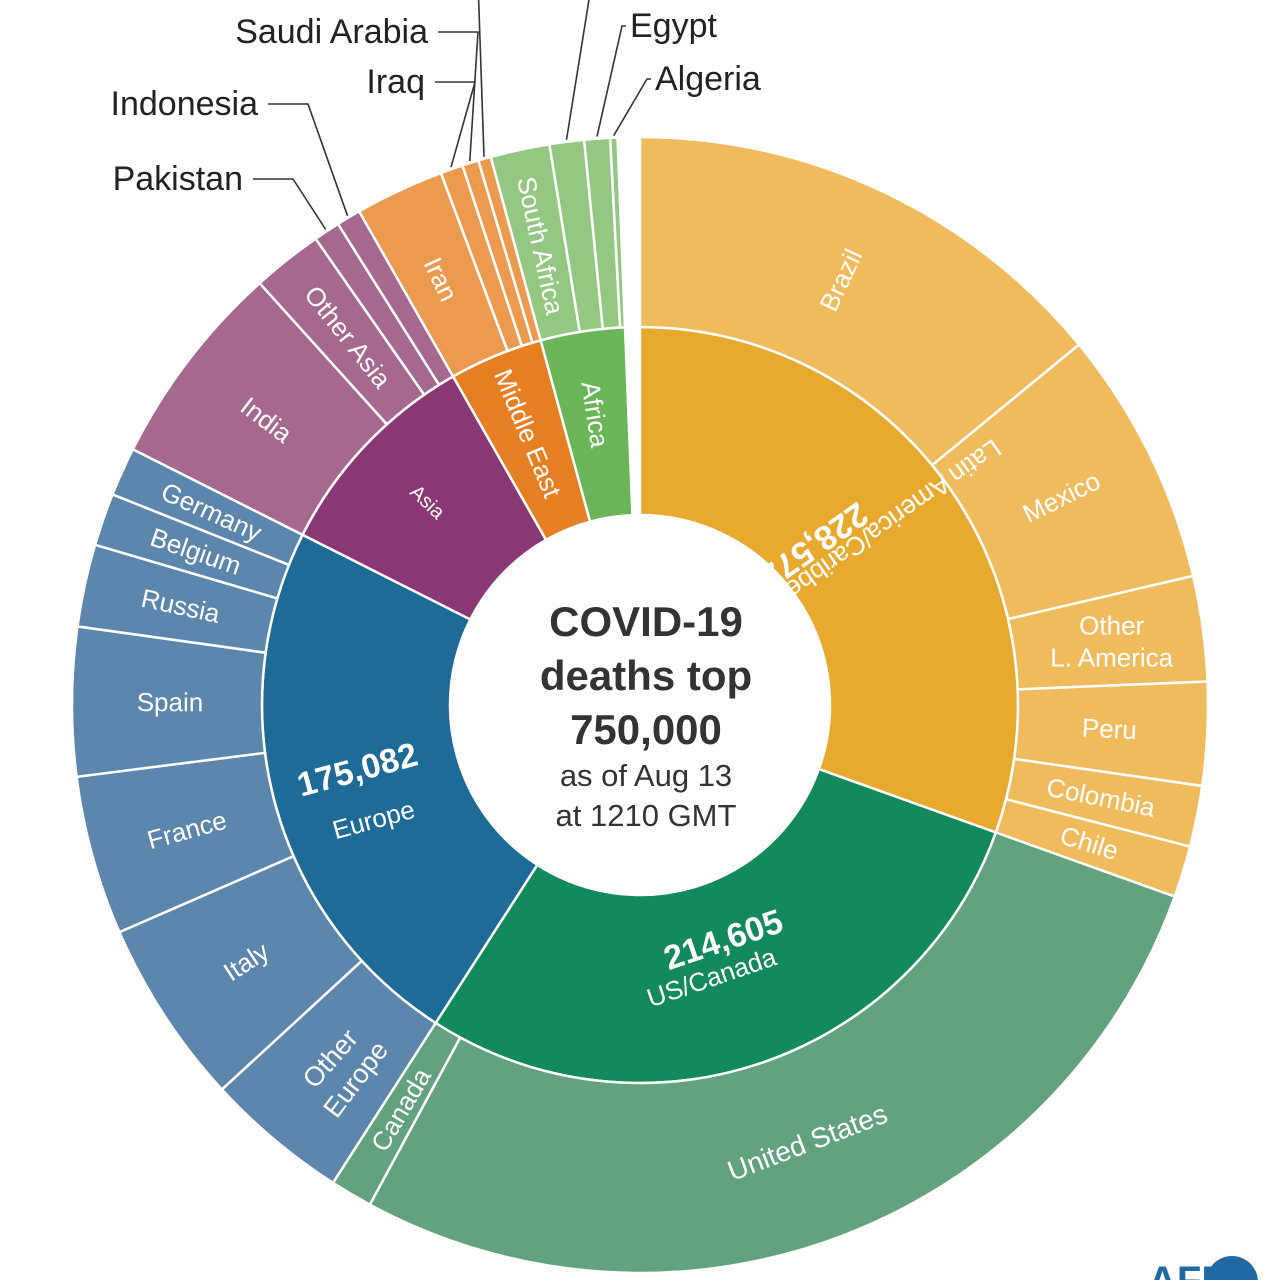  I want to click on external-label-saudi-arabia: Saudi Arabia, so click(331, 32).